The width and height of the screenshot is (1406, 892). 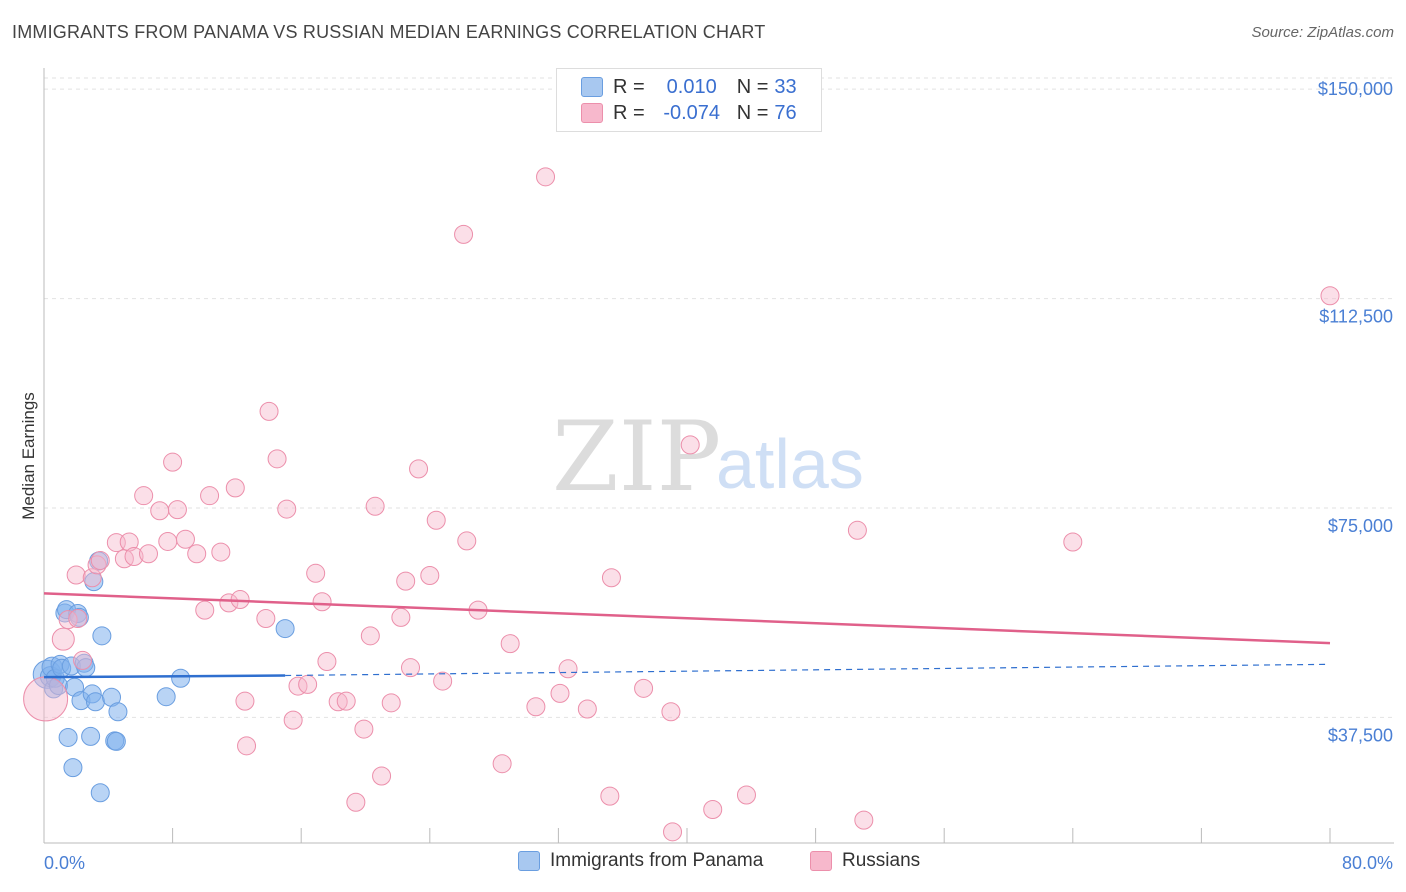 I want to click on y-tick-label: $112,500, so click(x=1356, y=317).